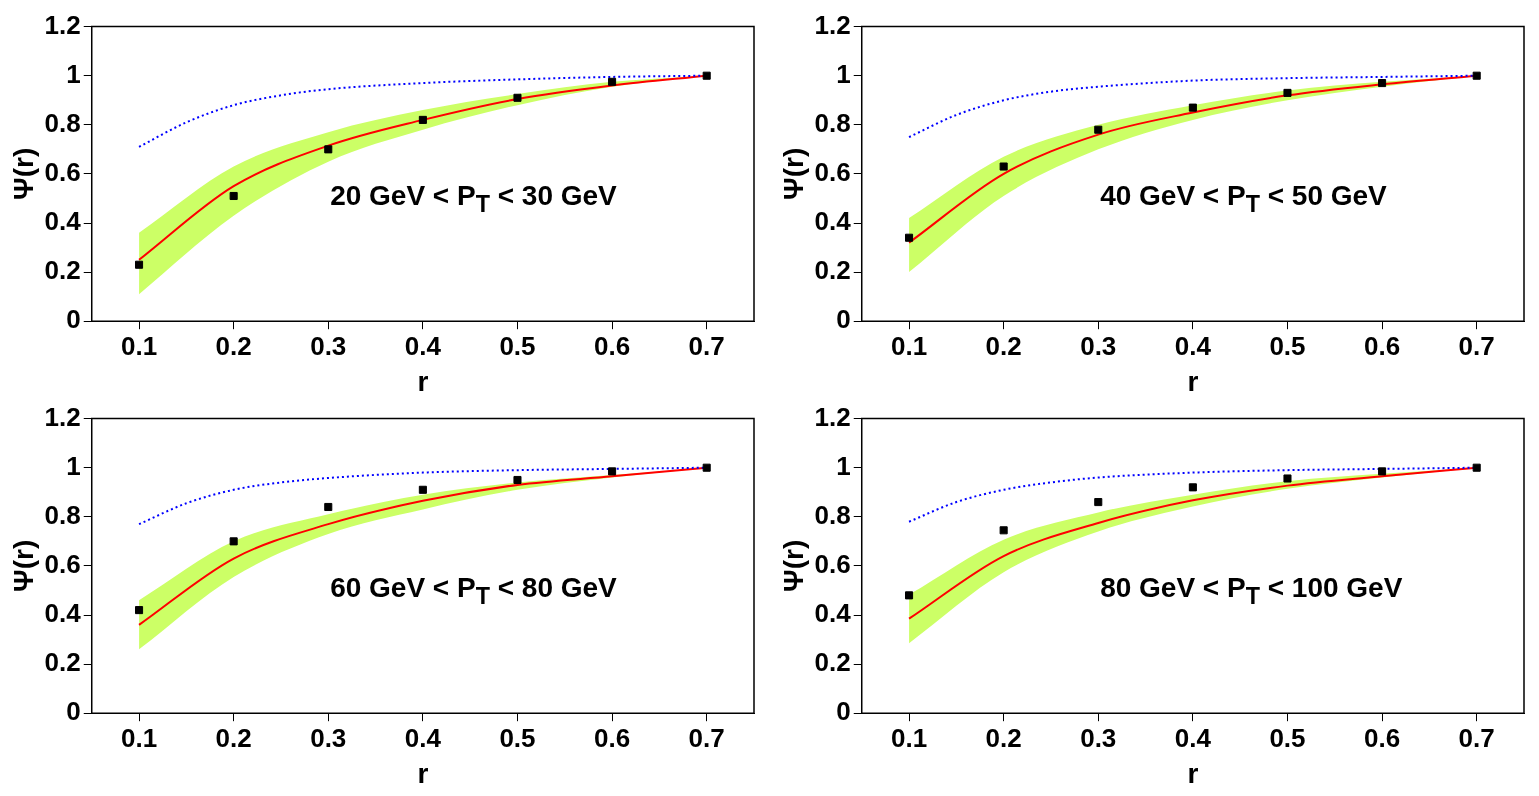  What do you see at coordinates (1251, 590) in the screenshot?
I see `annotation: 80 GeV < P$_{T}$ < 100 GeV` at bounding box center [1251, 590].